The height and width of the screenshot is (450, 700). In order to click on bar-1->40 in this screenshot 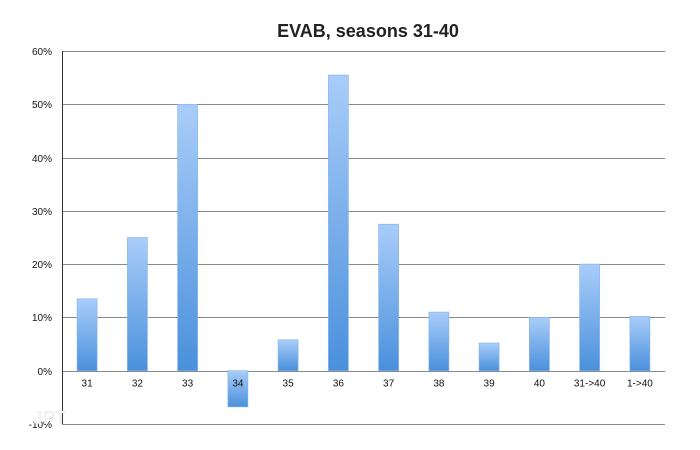, I will do `click(640, 344)`.